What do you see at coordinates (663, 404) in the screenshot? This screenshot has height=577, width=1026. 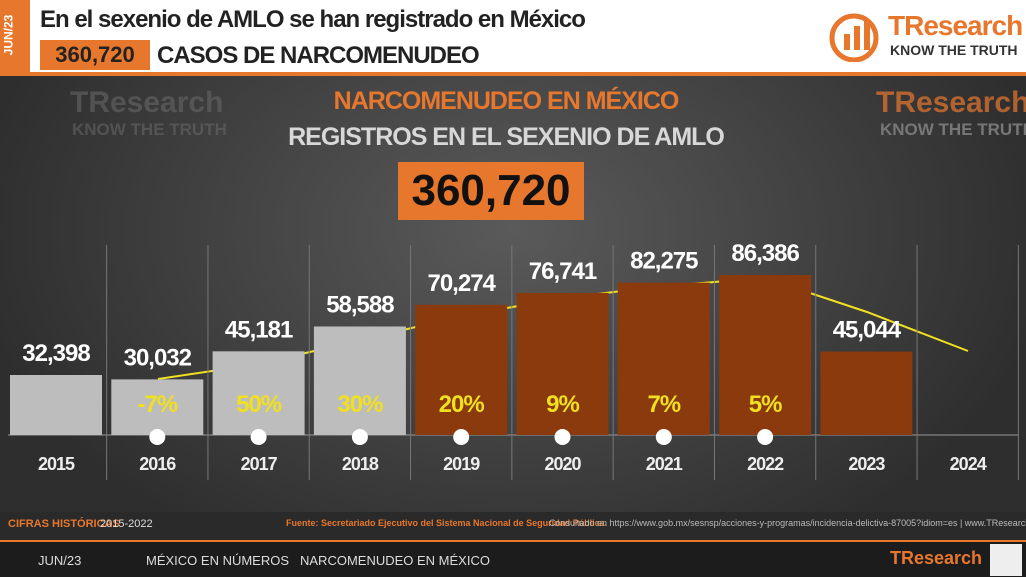 I see `change-label: 7%` at bounding box center [663, 404].